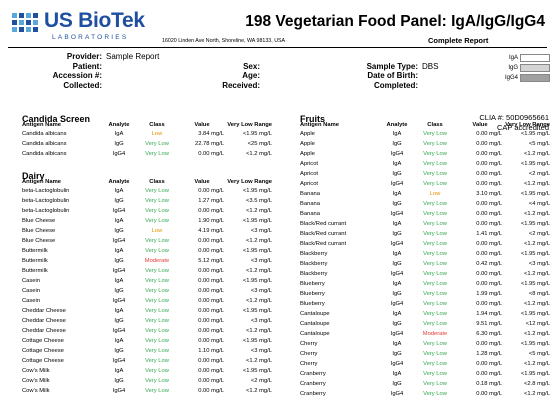 The image size is (555, 400). What do you see at coordinates (425, 394) in the screenshot?
I see `result-row: Cranberry IgG4 Very Low 0.00 mg/L <1.2 mg/L` at bounding box center [425, 394].